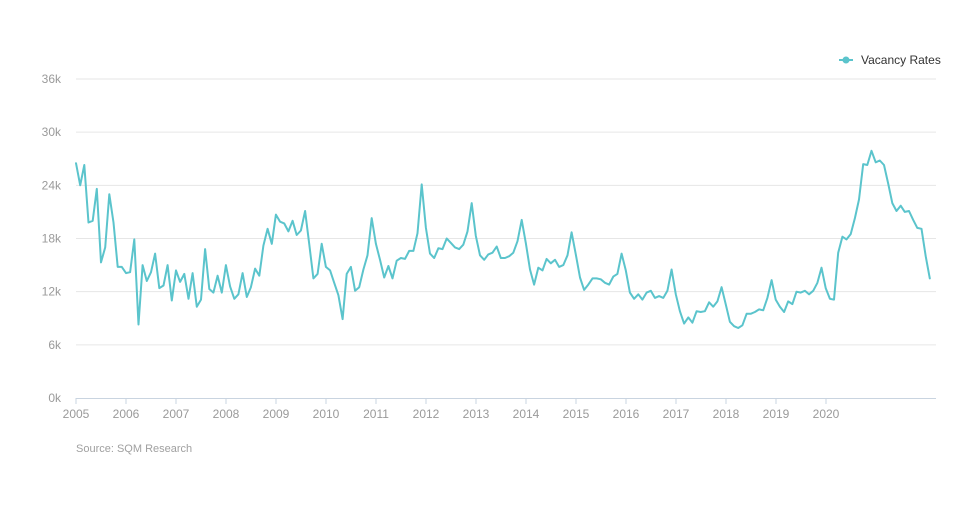  I want to click on x-tick-label: 2011, so click(376, 414).